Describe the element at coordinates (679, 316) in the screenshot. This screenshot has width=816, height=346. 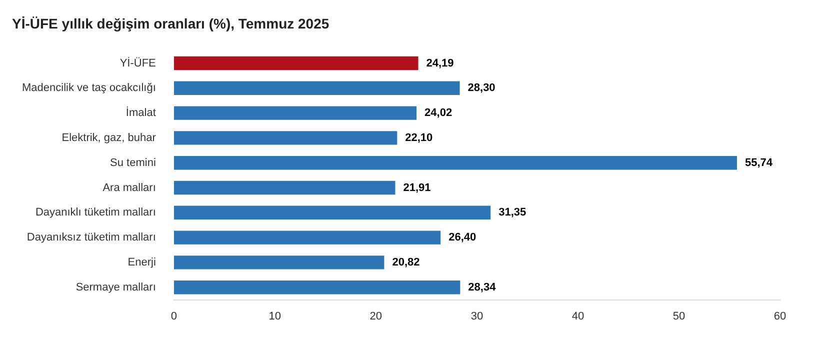
I see `x-tick-label: 50` at that location.